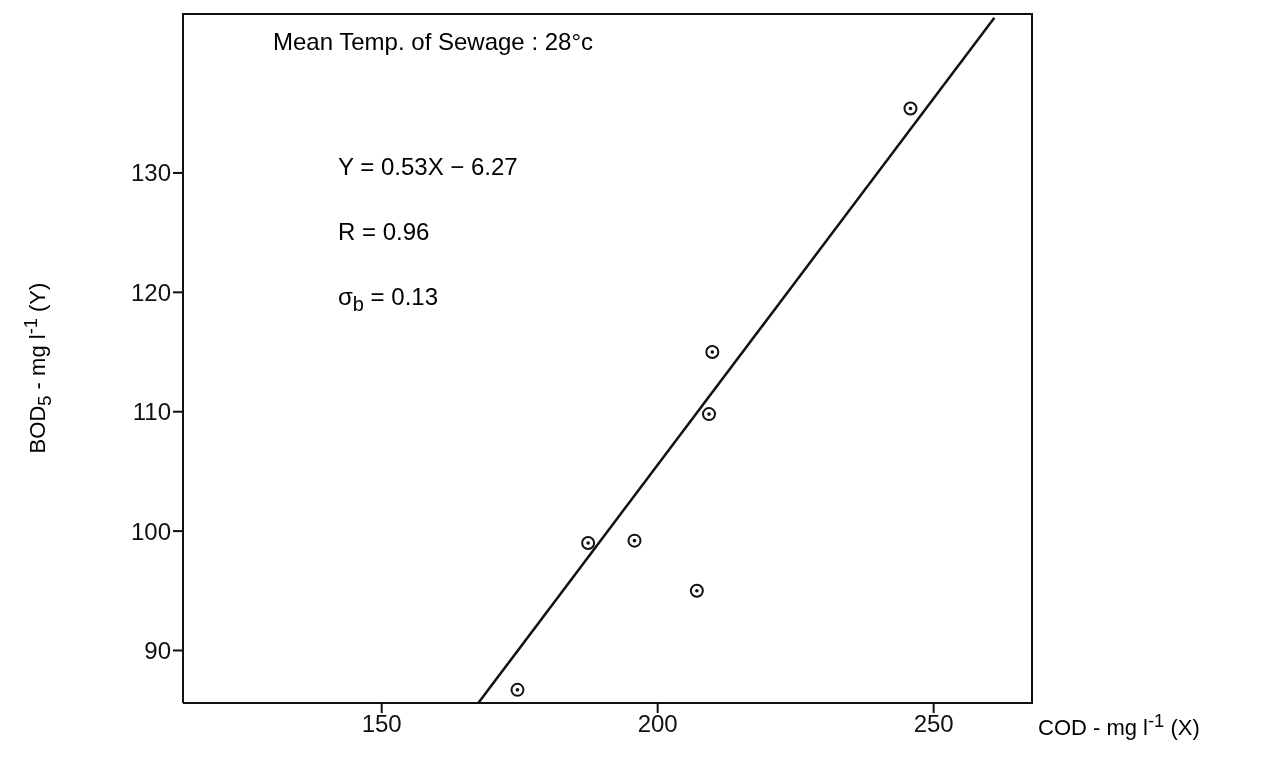 This screenshot has height=770, width=1265. I want to click on x-axis-title: COD - mg l$^{-1}$ (X), so click(1119, 726).